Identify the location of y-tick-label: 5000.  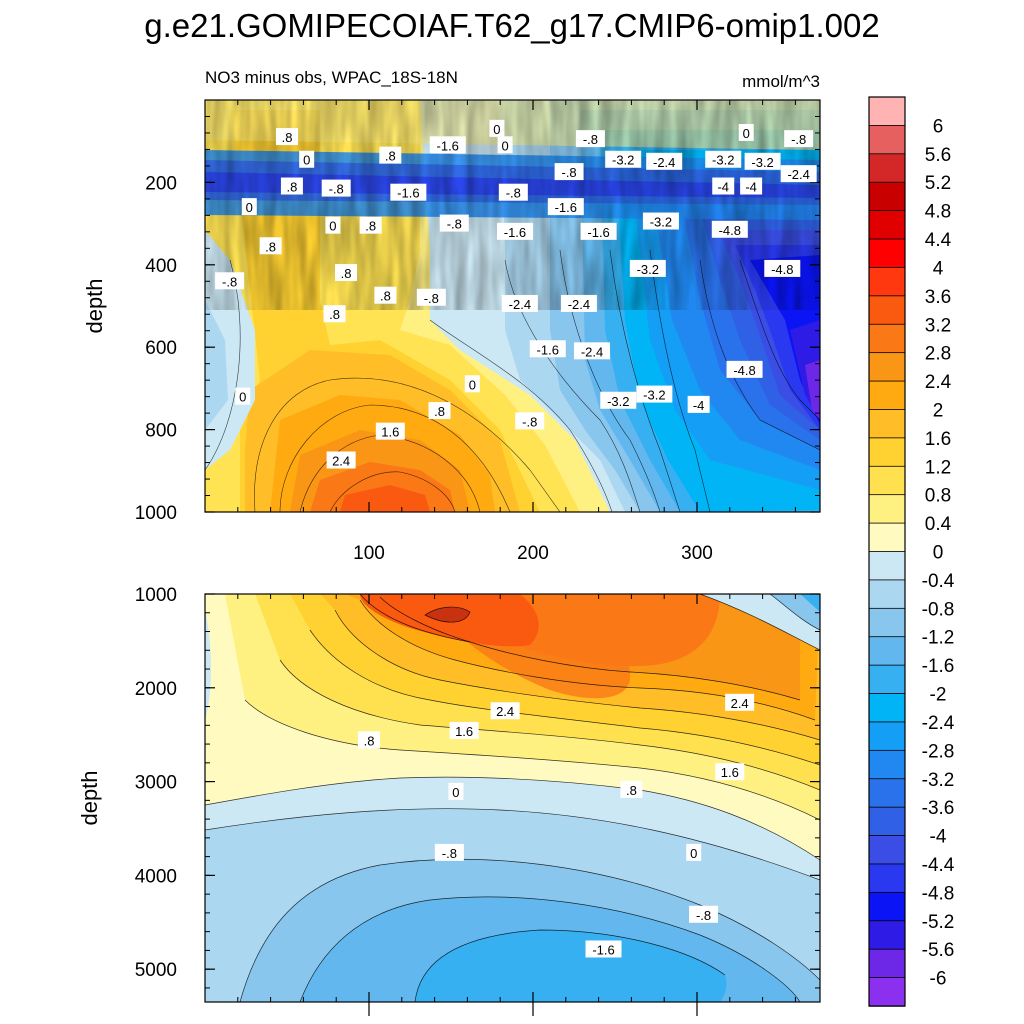
(156, 970).